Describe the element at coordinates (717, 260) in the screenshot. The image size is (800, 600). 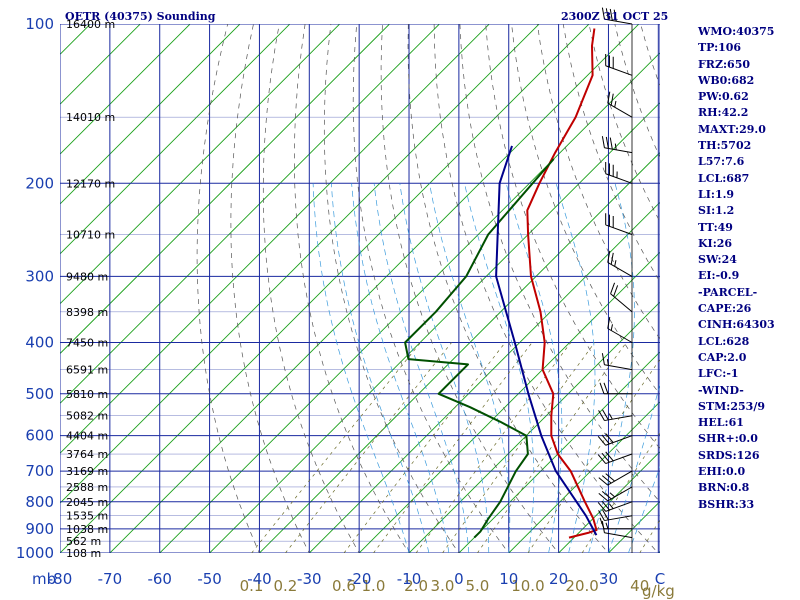
I see `stability-index-item: SW:24` at that location.